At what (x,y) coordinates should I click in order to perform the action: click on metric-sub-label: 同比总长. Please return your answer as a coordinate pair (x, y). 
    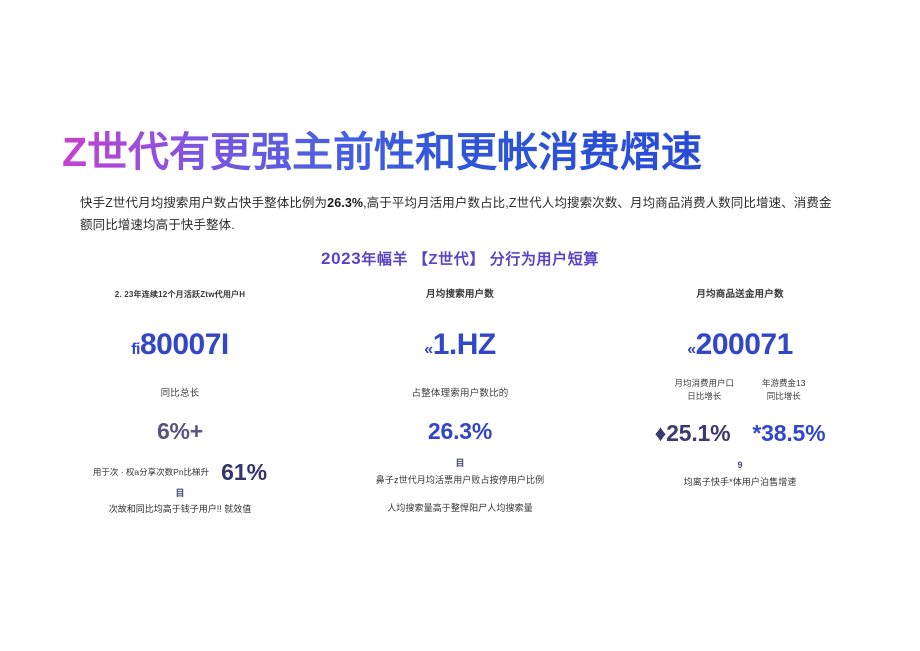
    Looking at the image, I should click on (180, 393).